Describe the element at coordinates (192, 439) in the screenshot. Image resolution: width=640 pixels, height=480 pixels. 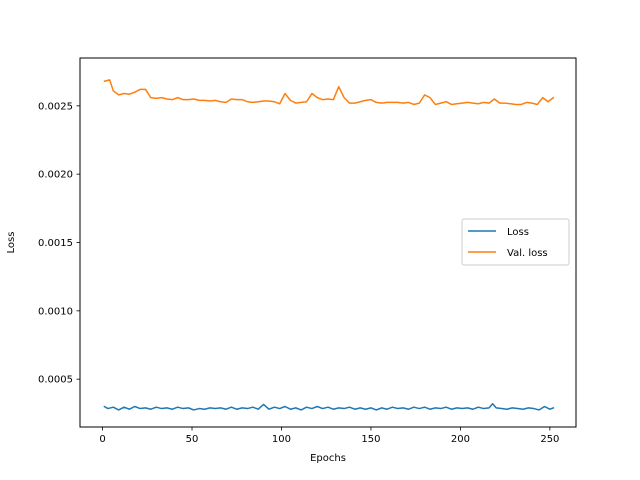
I see `x-tick-label: 50` at that location.